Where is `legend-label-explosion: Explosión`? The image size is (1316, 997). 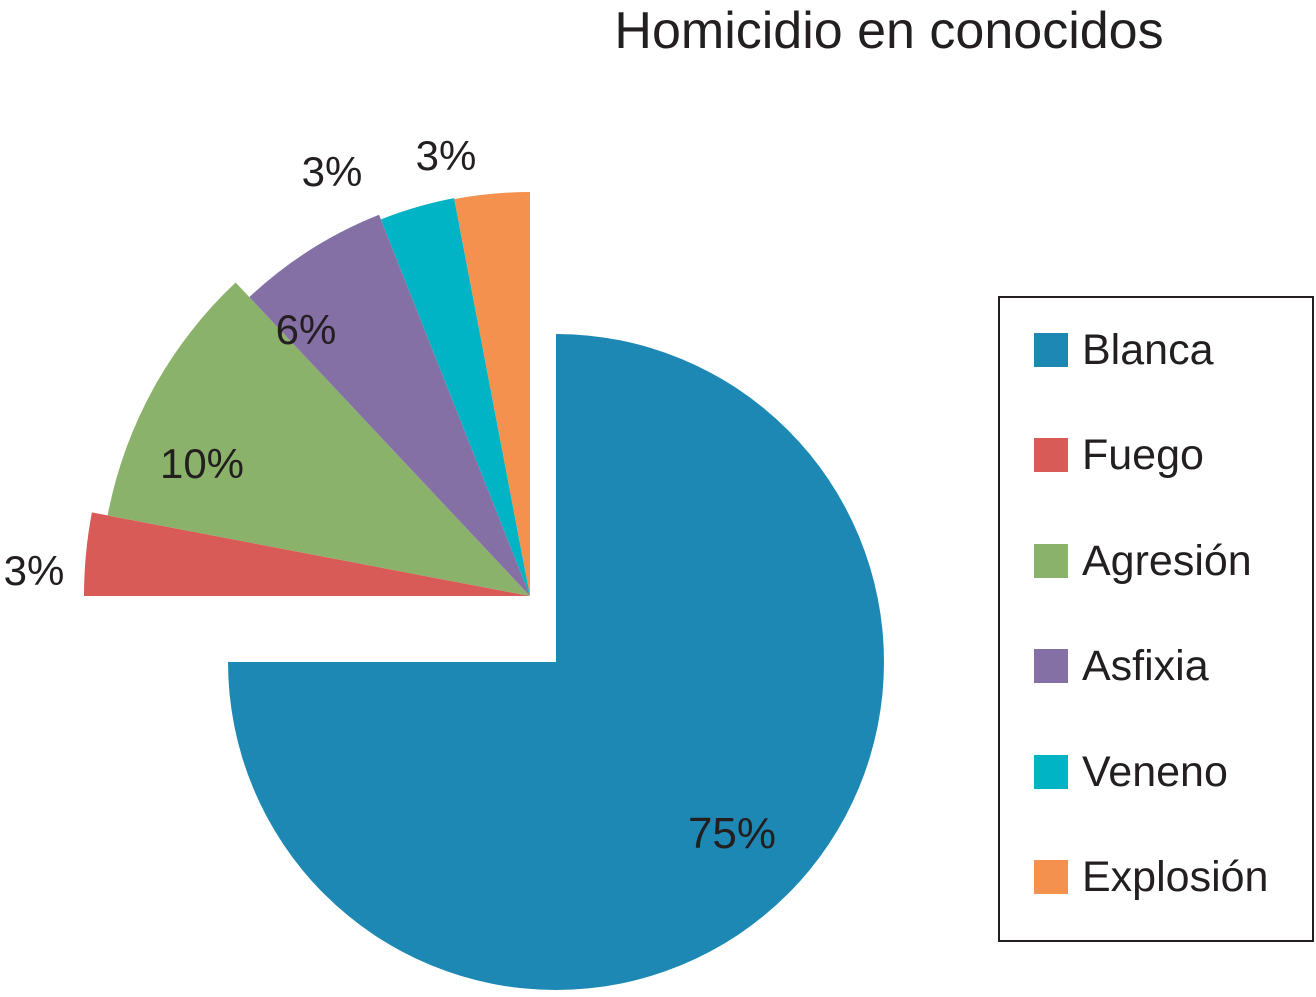 legend-label-explosion: Explosión is located at coordinates (1175, 876).